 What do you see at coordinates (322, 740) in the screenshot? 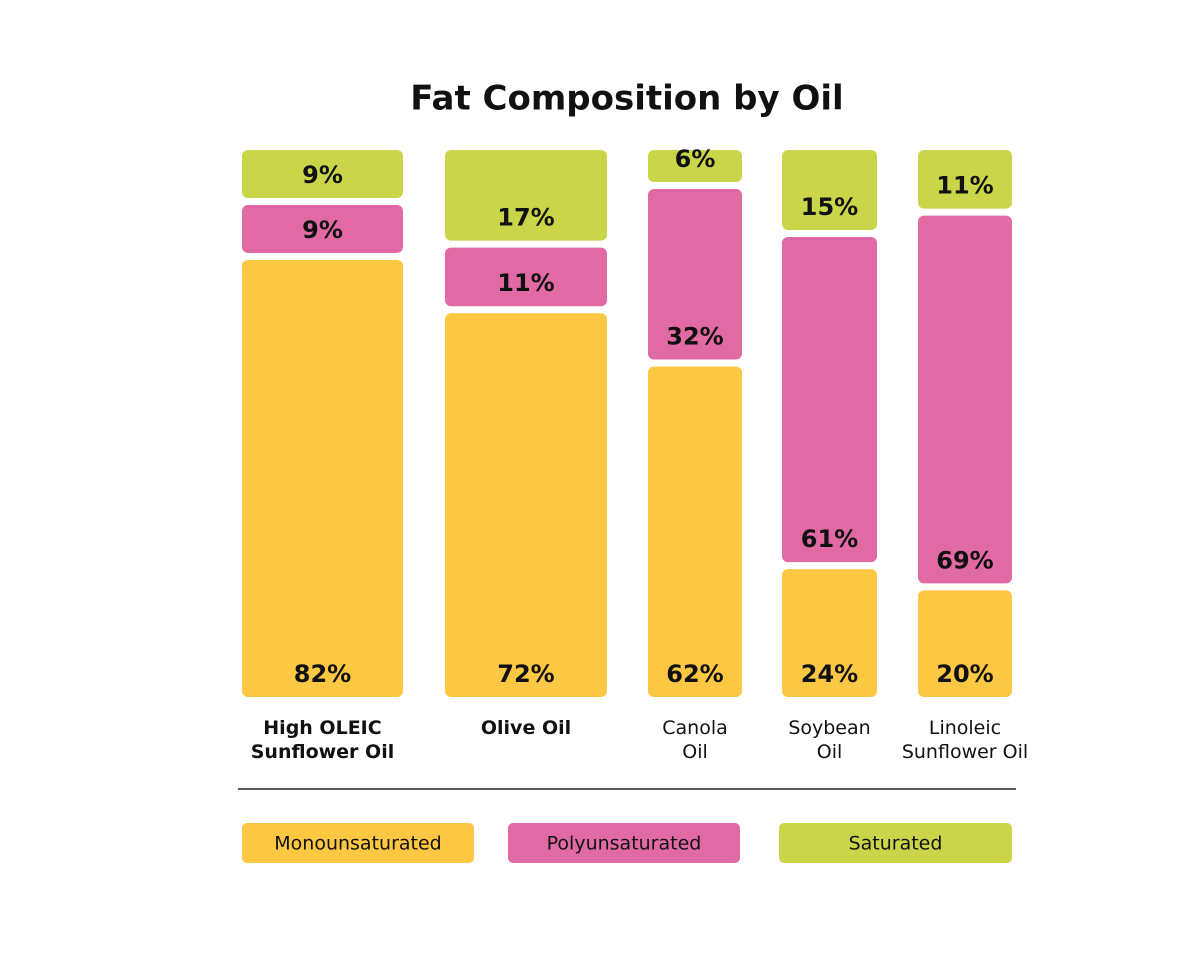
I see `category-label: High OLEIC Sunflower Oil` at bounding box center [322, 740].